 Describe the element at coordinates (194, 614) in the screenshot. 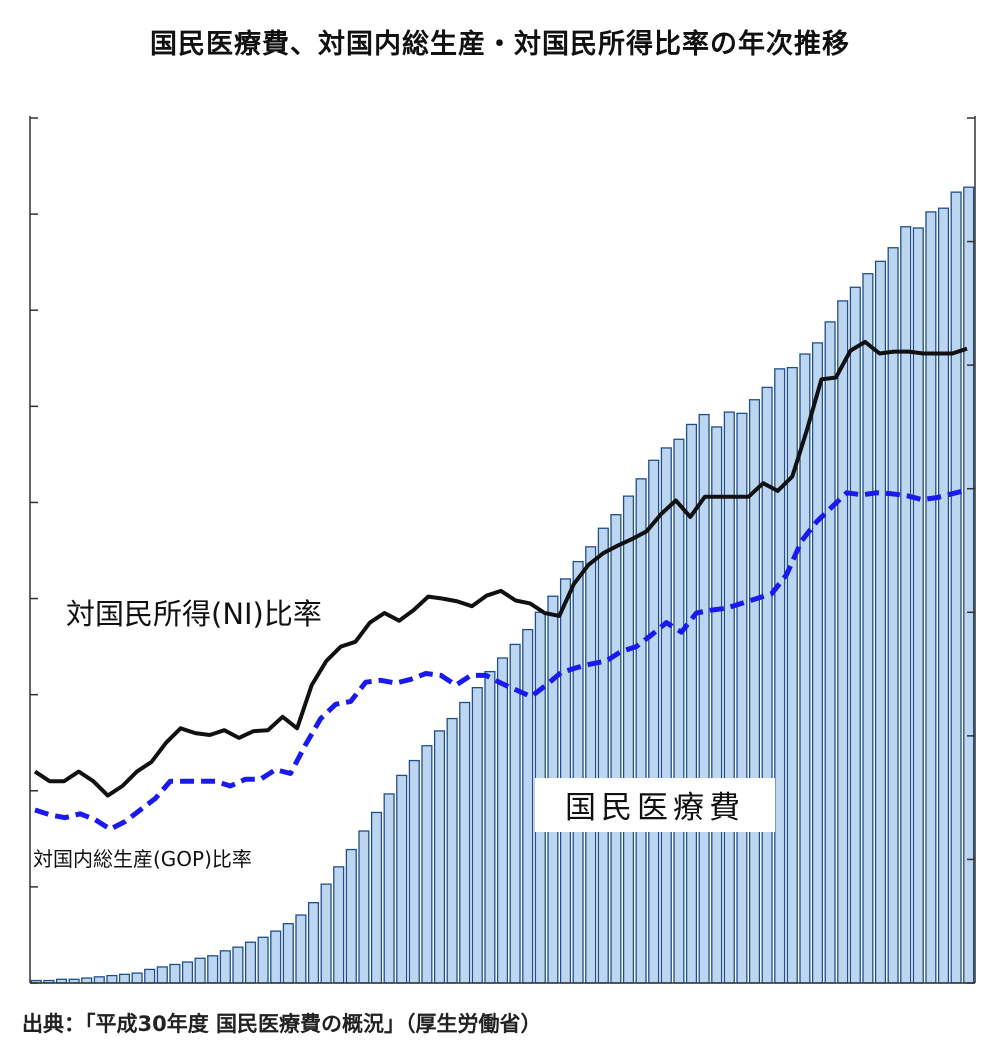

I see `ni-ratio-label: 対国民所得(NI)比率` at that location.